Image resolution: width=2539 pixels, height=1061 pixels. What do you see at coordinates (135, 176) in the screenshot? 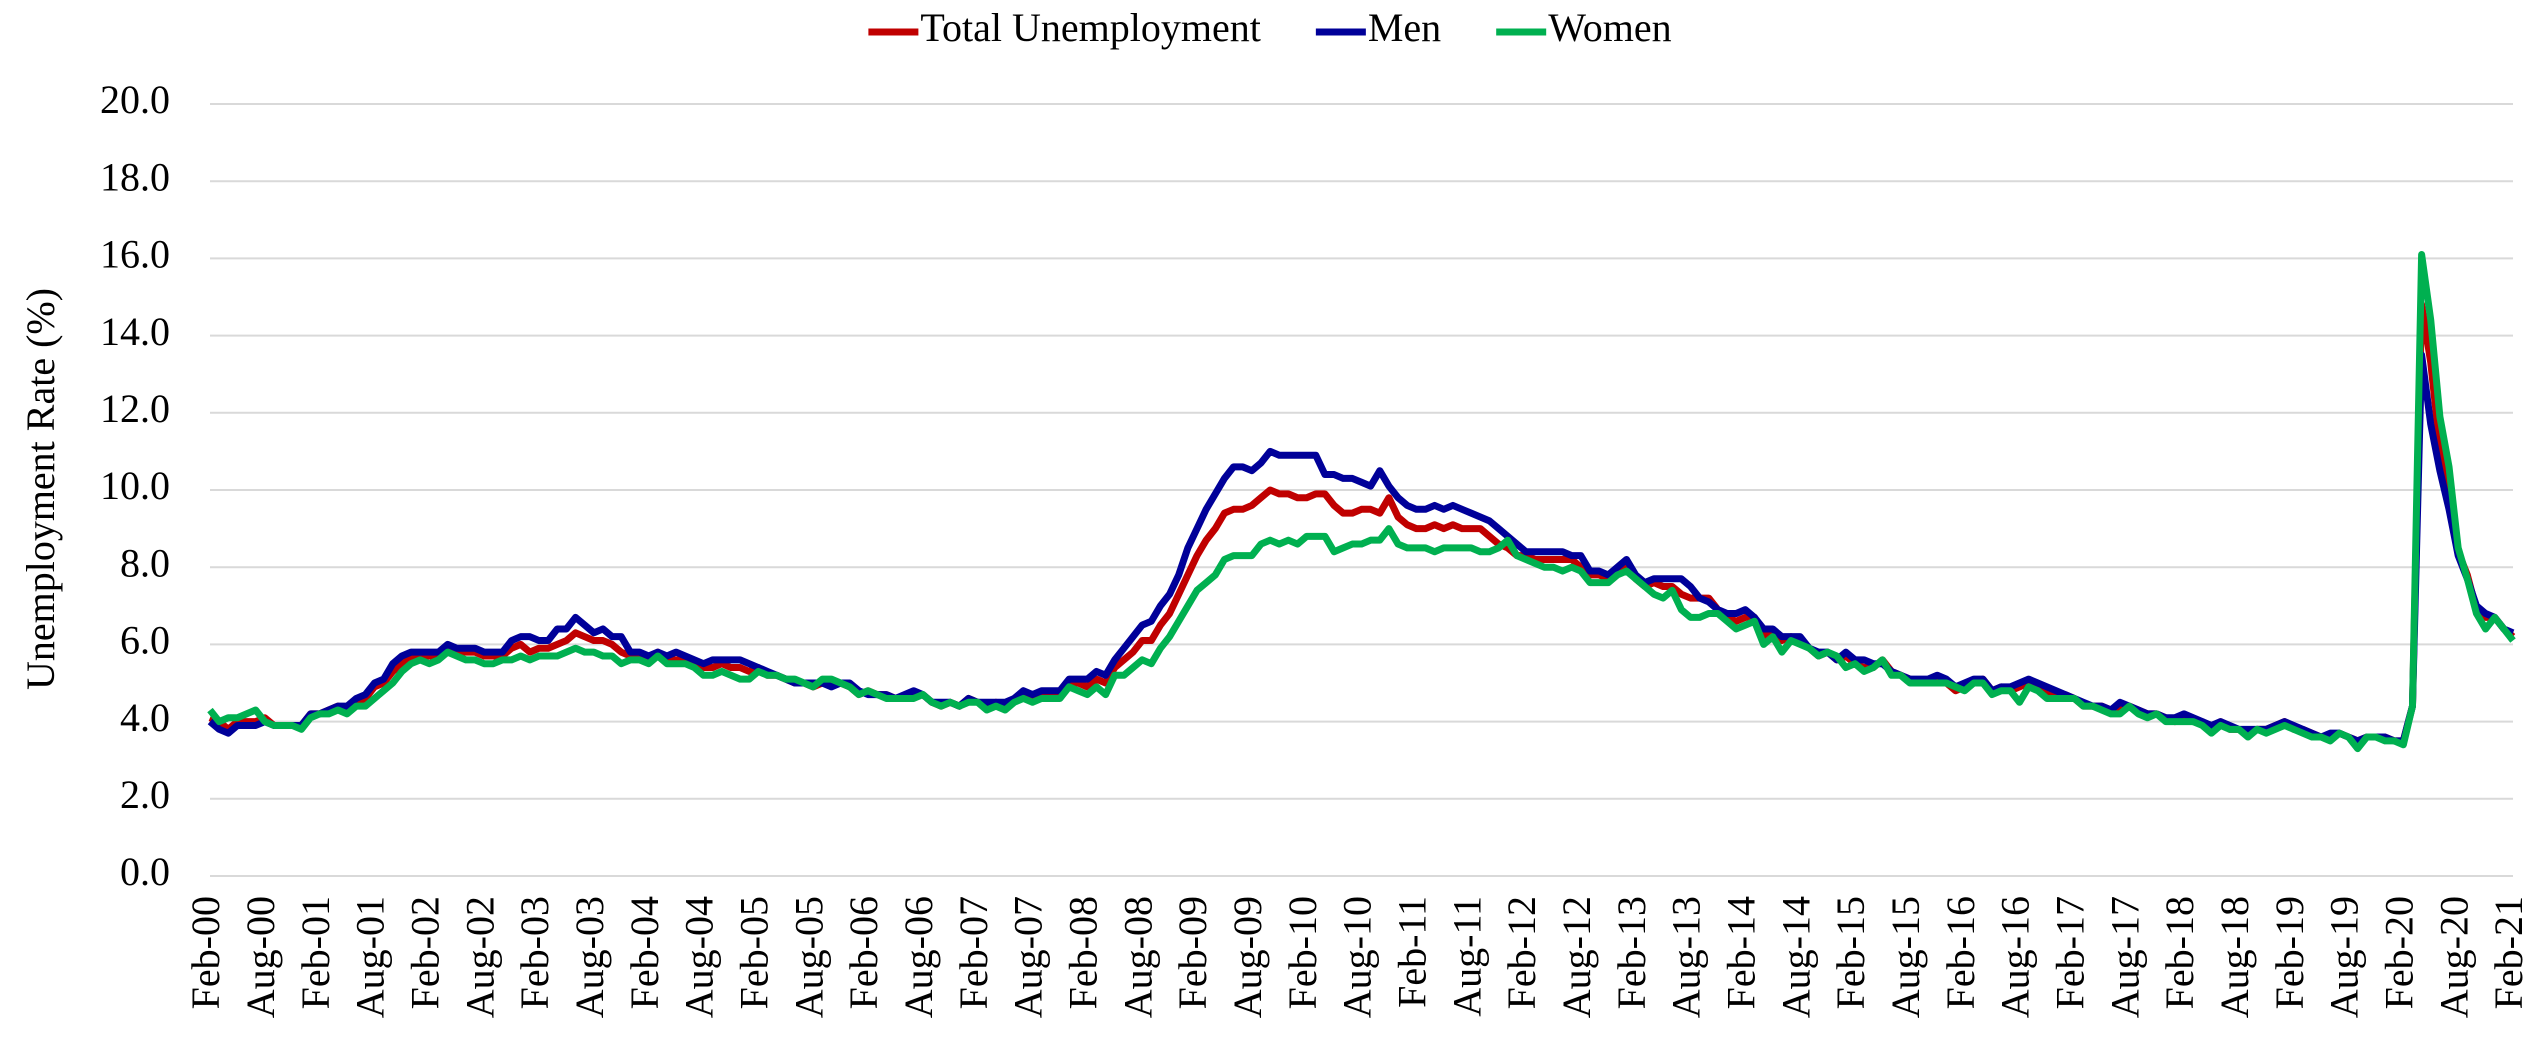
I see `y-tick-label: 18.0` at bounding box center [135, 176].